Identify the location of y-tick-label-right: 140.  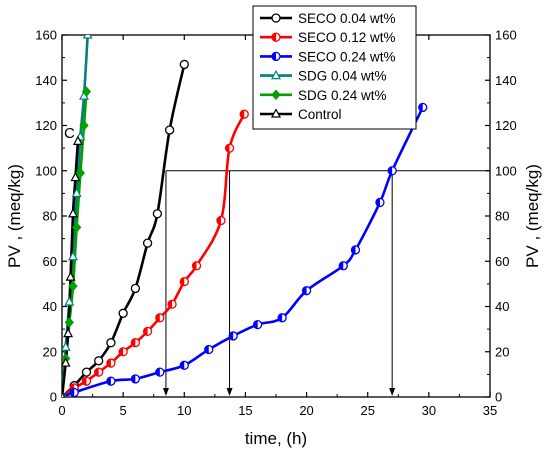
(506, 80).